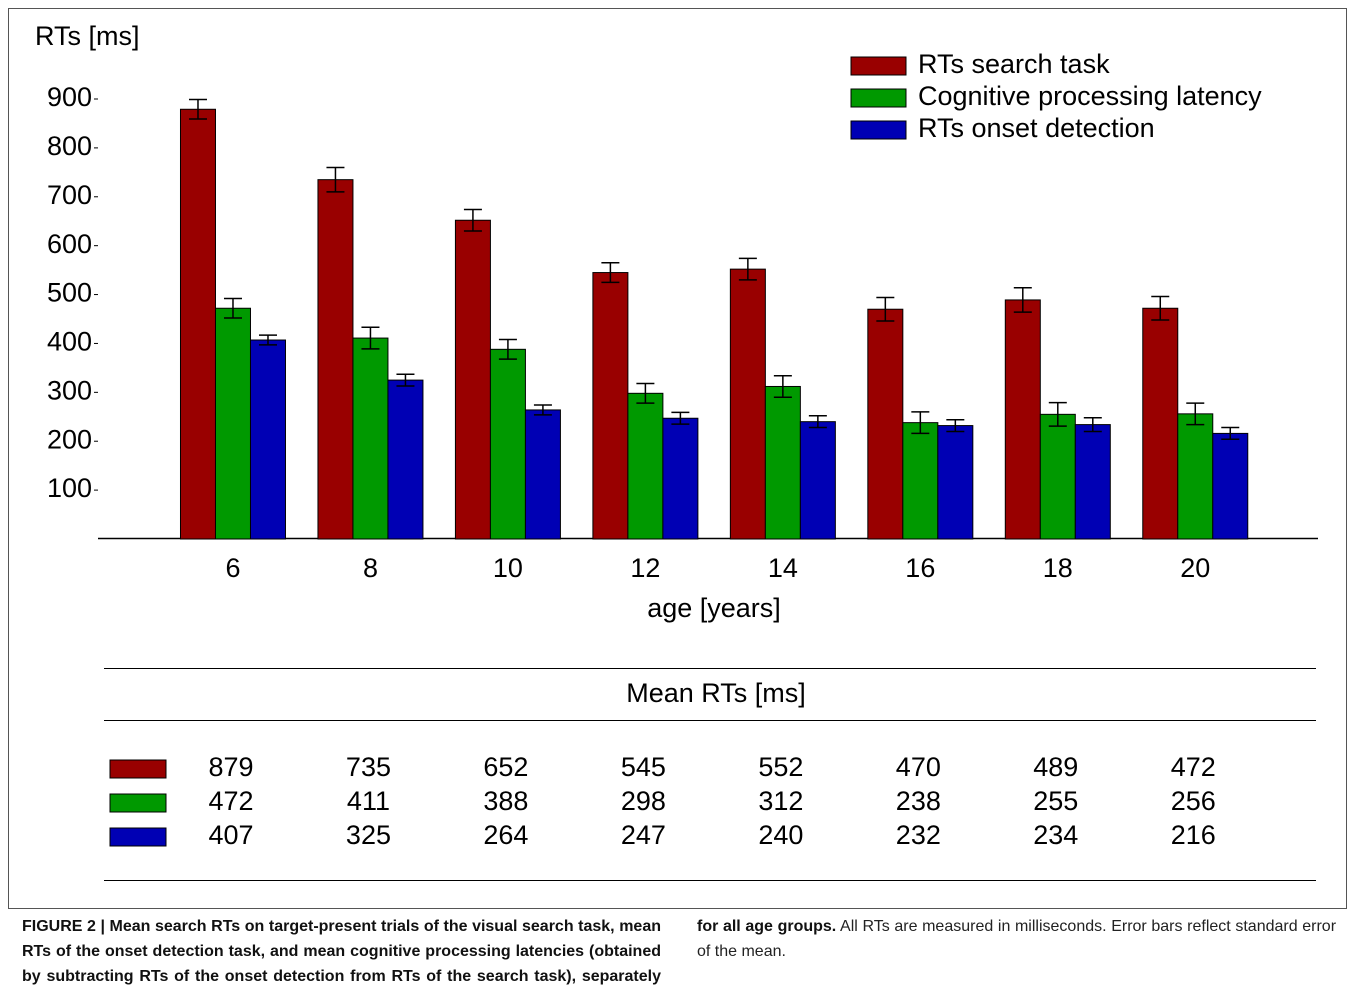 Image resolution: width=1356 pixels, height=994 pixels. Describe the element at coordinates (1055, 767) in the screenshot. I see `table-value: 489` at that location.